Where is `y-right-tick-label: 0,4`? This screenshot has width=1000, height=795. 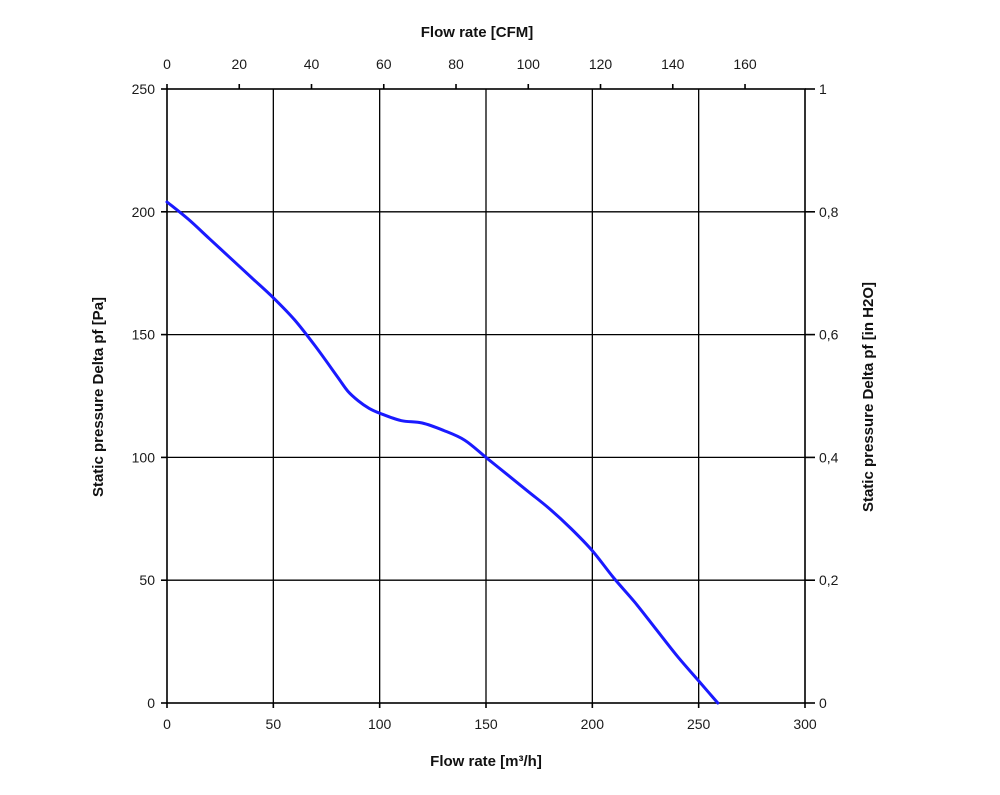
y-right-tick-label: 0,4 is located at coordinates (829, 457).